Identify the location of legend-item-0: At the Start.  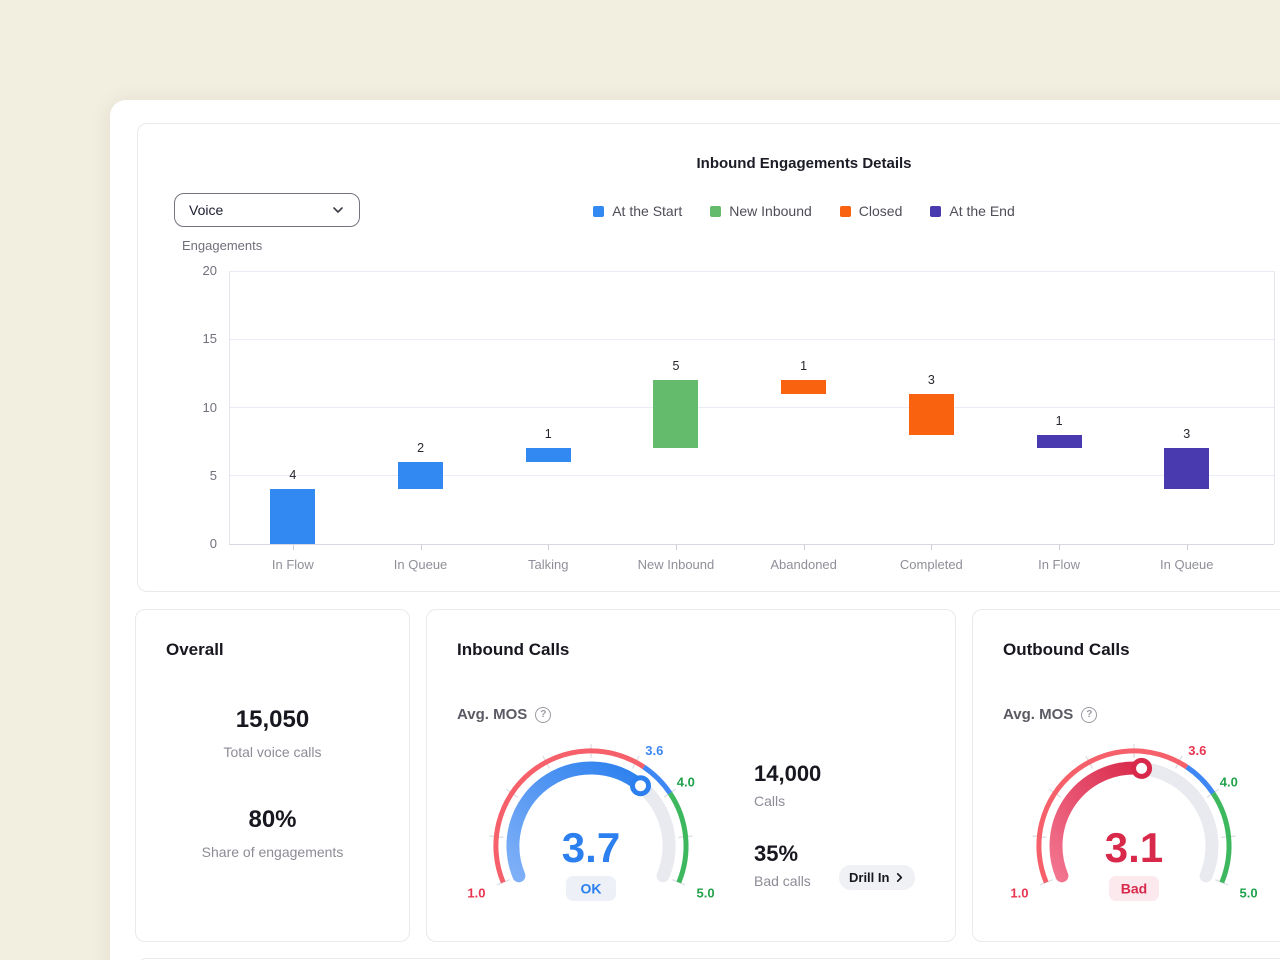
(637, 211).